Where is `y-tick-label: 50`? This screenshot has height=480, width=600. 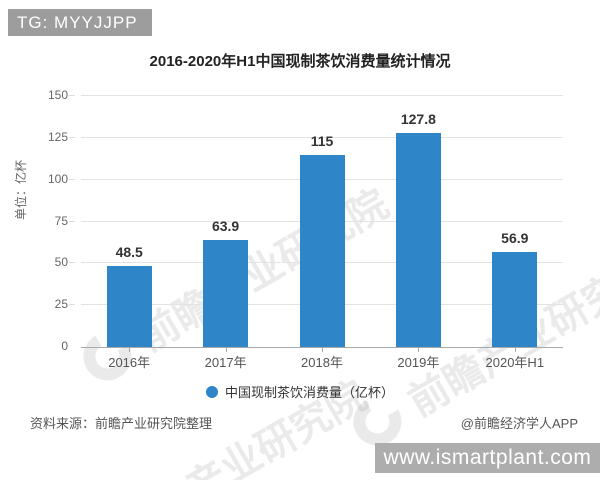
y-tick-label: 50 is located at coordinates (61, 262).